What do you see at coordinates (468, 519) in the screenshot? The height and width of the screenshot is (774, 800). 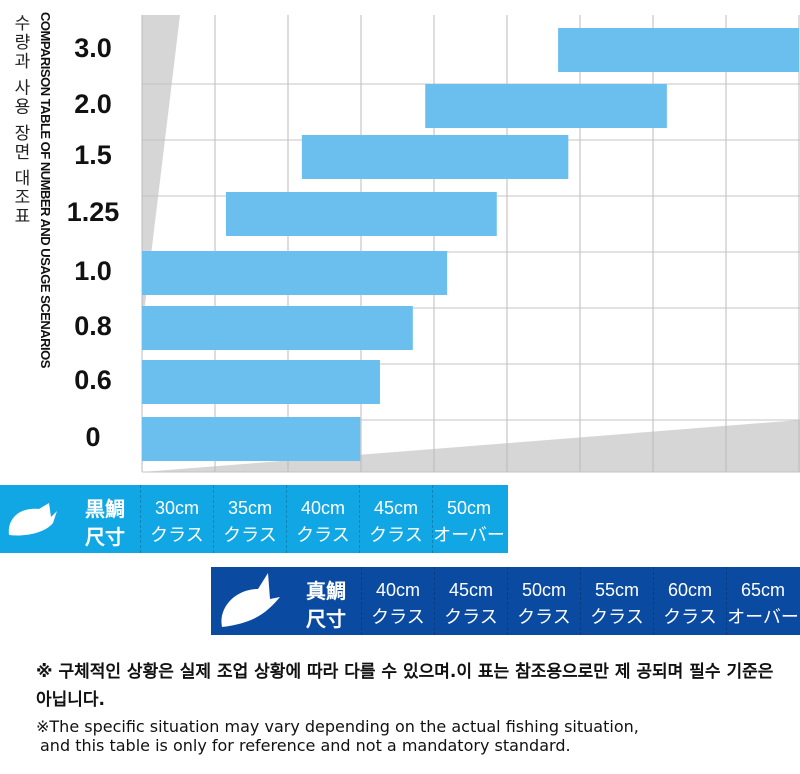 I see `size-cell: 50cm オーバー` at bounding box center [468, 519].